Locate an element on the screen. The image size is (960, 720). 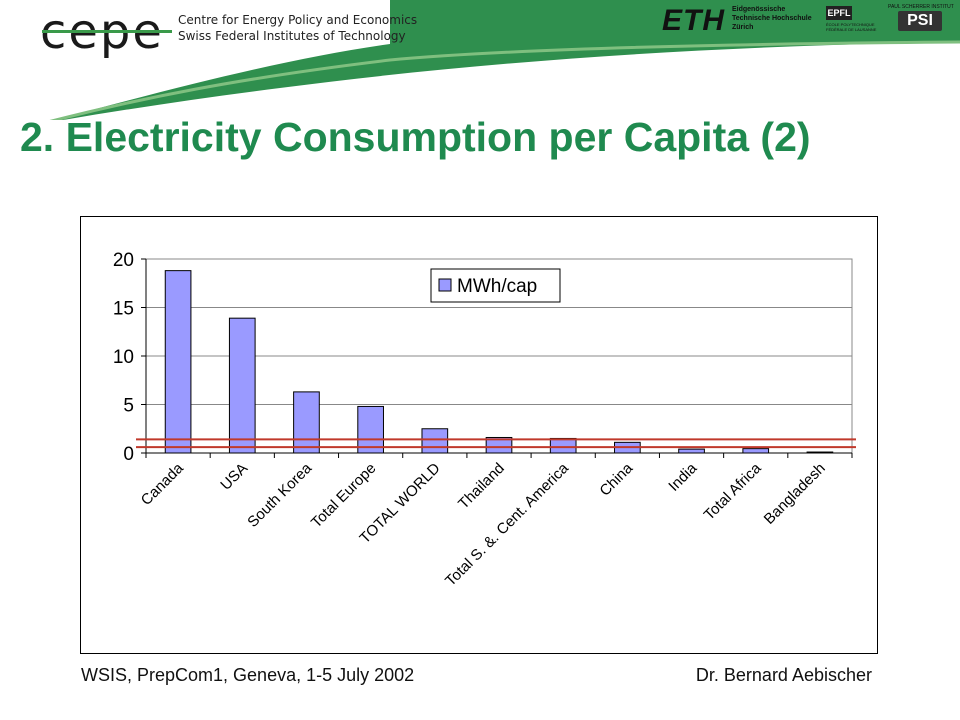
reference-lines is located at coordinates (496, 443).